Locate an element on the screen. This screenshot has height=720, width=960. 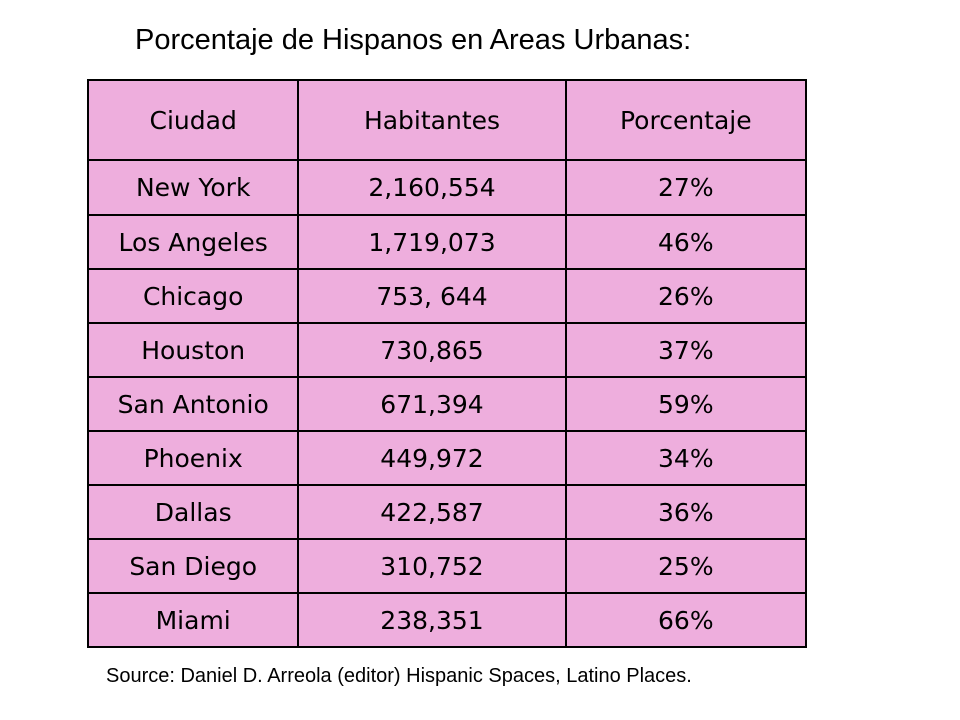
table-row: Chicago 753, 644 26% is located at coordinates (447, 296).